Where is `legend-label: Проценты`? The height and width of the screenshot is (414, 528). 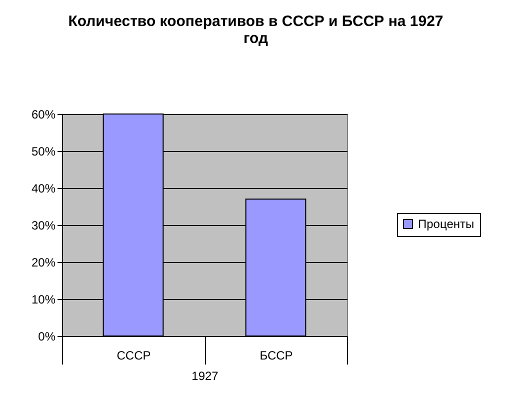
legend-label: Проценты is located at coordinates (446, 224).